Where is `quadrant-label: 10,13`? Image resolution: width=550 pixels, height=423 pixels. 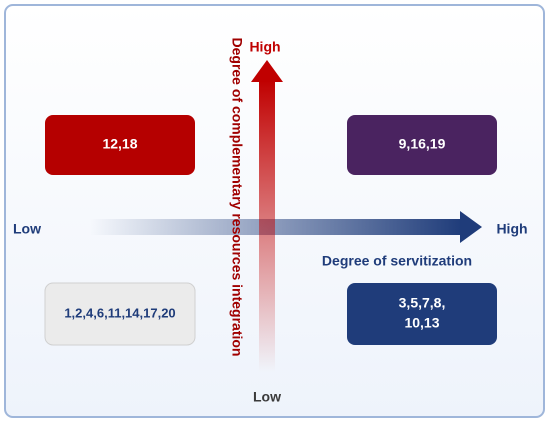 quadrant-label: 10,13 is located at coordinates (421, 323).